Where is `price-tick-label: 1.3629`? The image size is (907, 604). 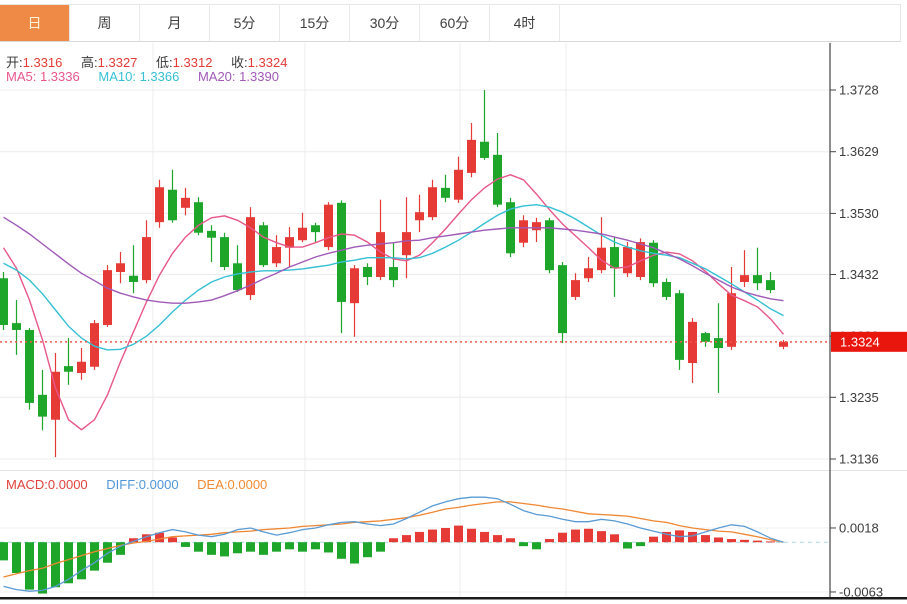 price-tick-label: 1.3629 is located at coordinates (859, 151).